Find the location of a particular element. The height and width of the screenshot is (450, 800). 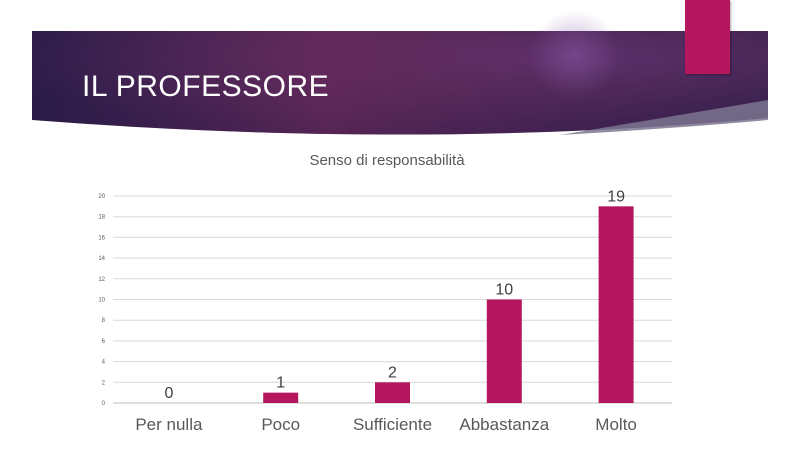

x-tick-label: Per nulla is located at coordinates (169, 424).